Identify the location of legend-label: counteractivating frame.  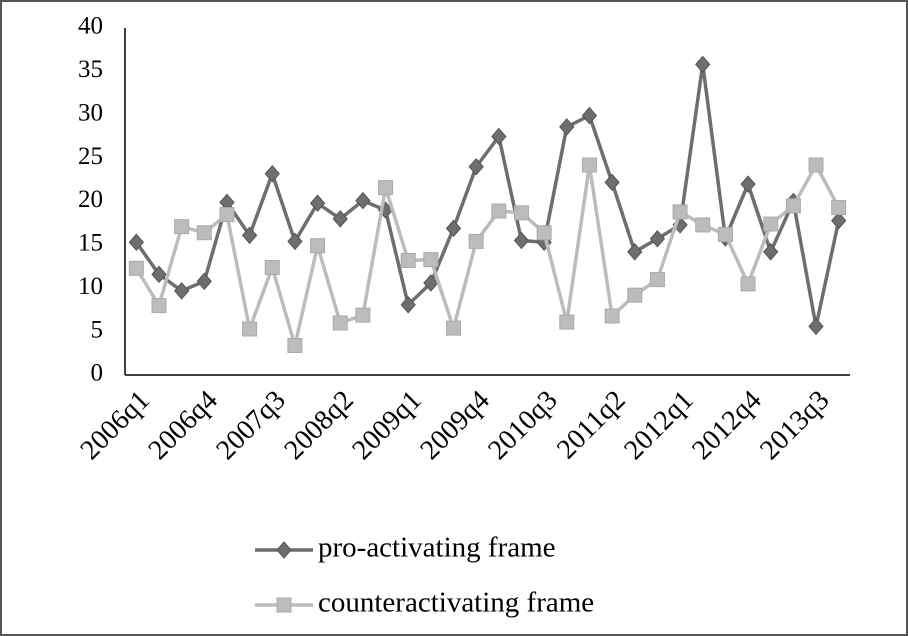
(456, 603).